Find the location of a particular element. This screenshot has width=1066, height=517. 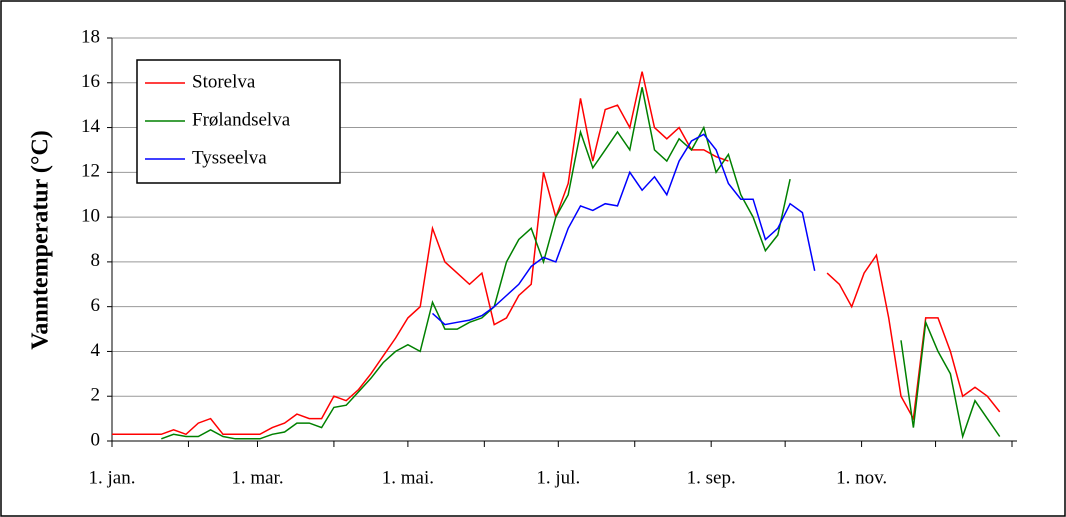

y-axis-label: Vanntemperatur (°C) is located at coordinates (41, 240).